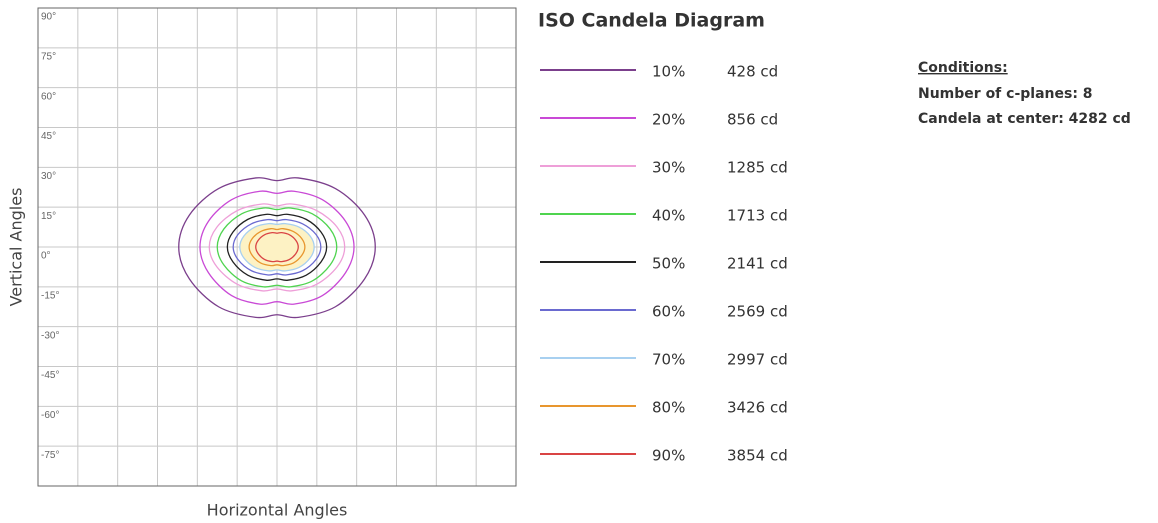 This screenshot has height=523, width=1158. What do you see at coordinates (757, 216) in the screenshot?
I see `legend-value: 1713 cd` at bounding box center [757, 216].